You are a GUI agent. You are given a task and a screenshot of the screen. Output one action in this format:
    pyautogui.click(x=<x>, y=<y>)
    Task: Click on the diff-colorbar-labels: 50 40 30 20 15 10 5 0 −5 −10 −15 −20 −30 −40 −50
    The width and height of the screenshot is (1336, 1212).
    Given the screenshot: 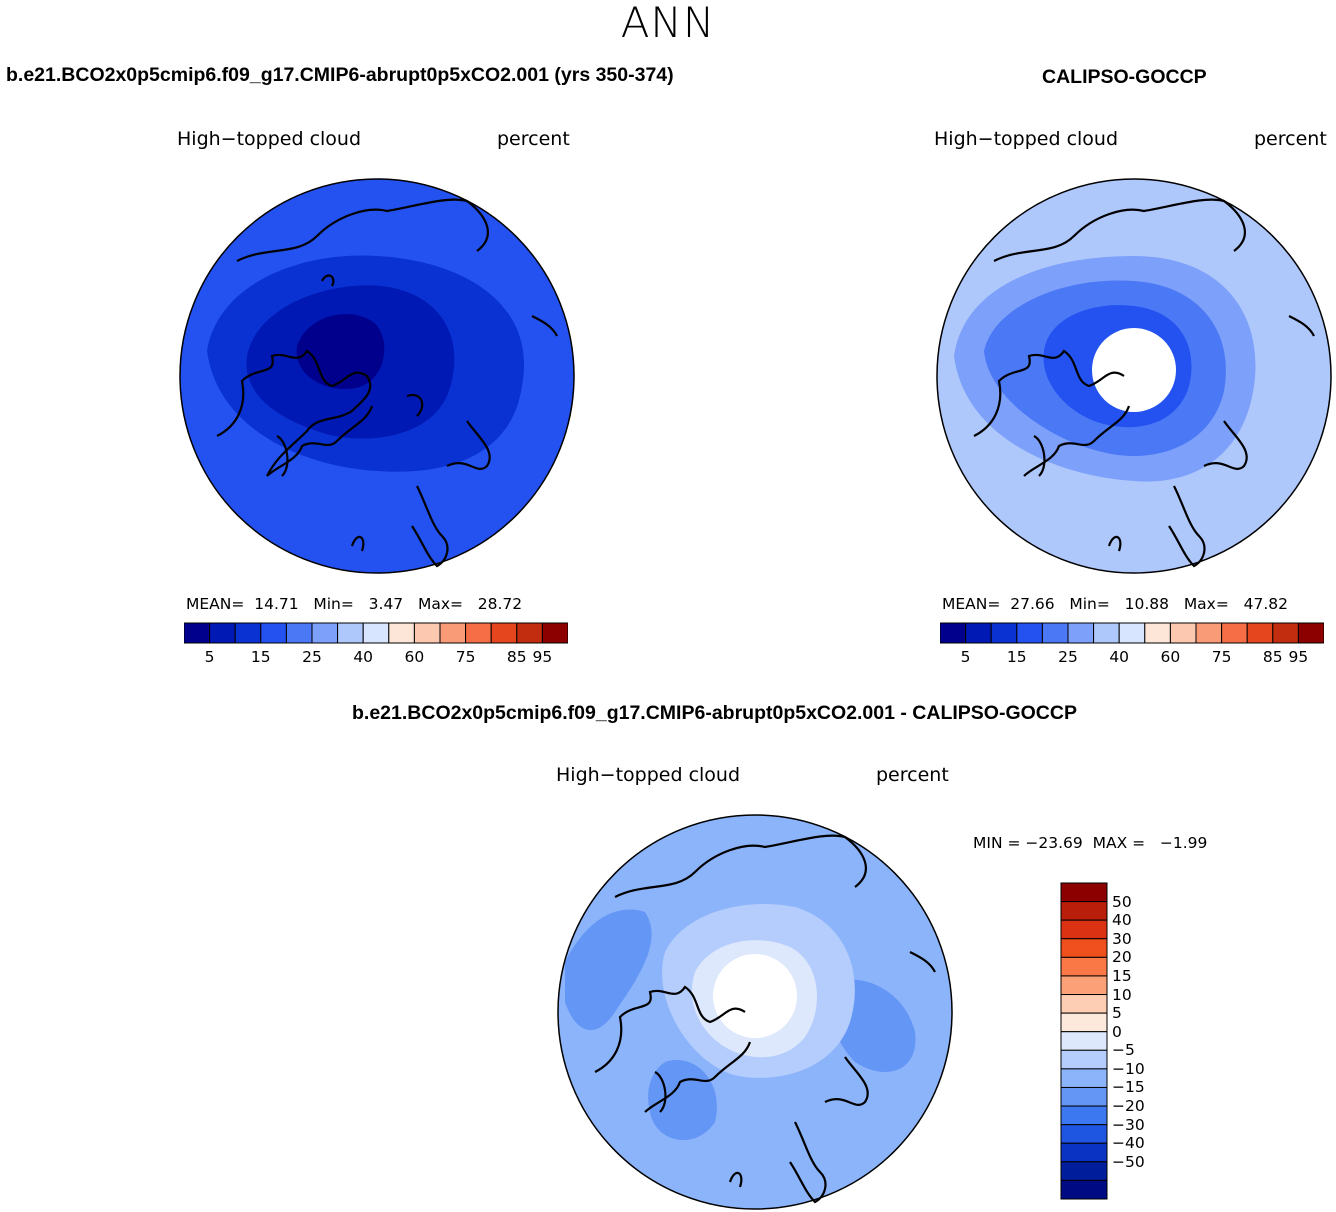 What is the action you would take?
    pyautogui.click(x=1142, y=1041)
    